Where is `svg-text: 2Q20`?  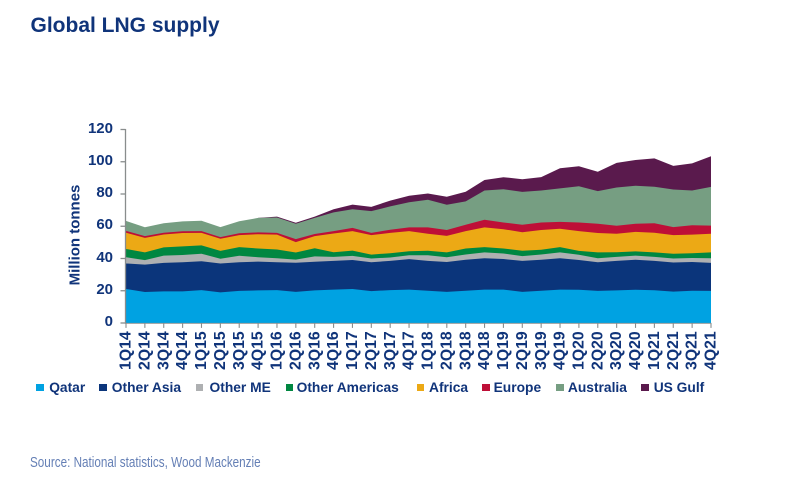 svg-text: 2Q20 is located at coordinates (597, 350).